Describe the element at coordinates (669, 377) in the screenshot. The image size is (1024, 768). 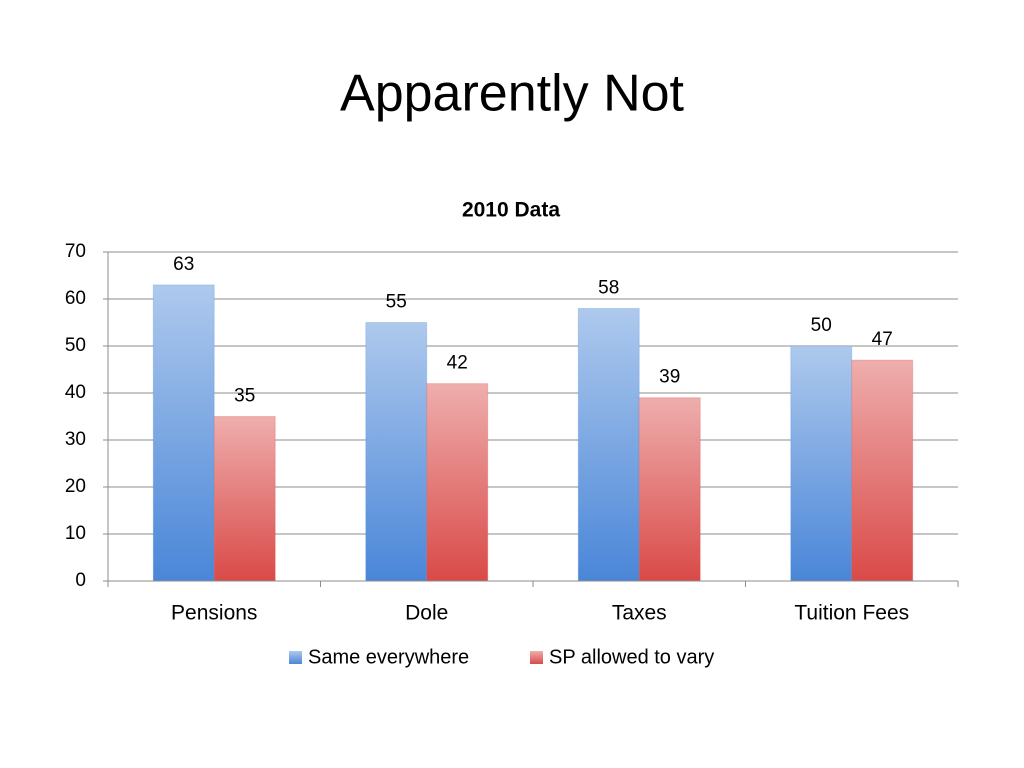
I see `value-label: 39` at that location.